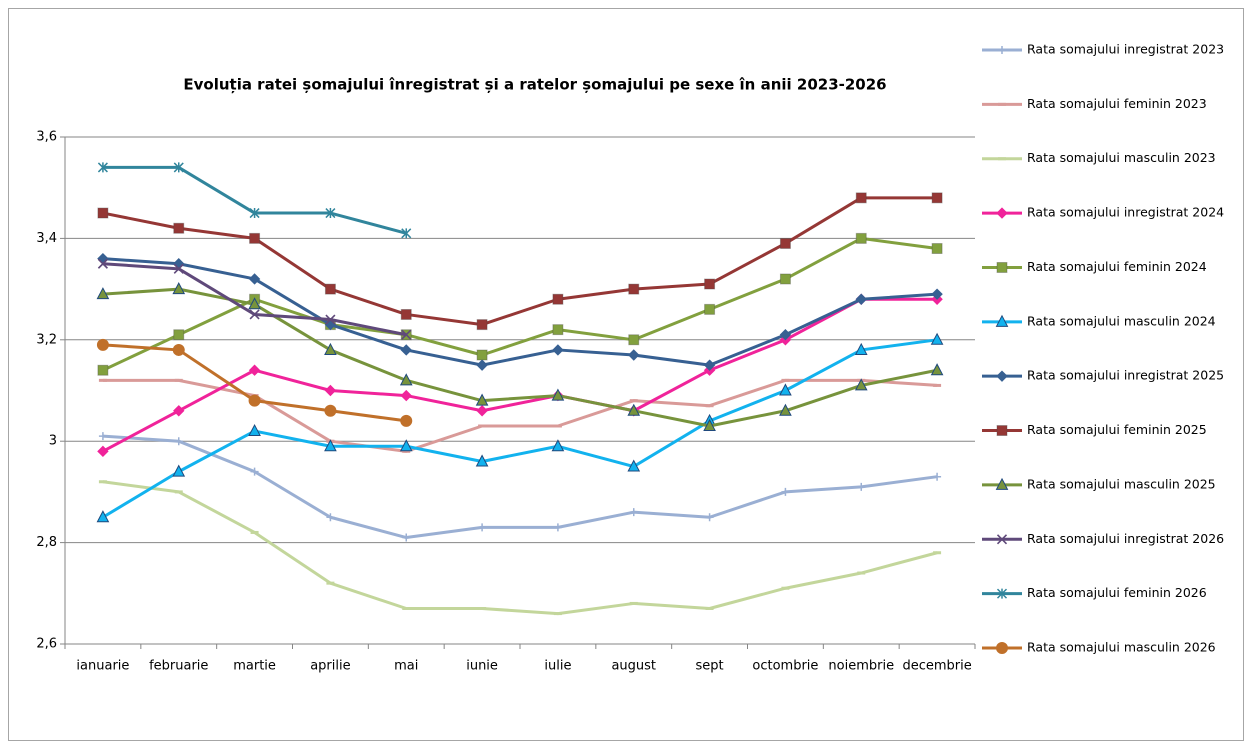 The image size is (1252, 749). What do you see at coordinates (936, 666) in the screenshot?
I see `x-tick-label: decembrie` at bounding box center [936, 666].